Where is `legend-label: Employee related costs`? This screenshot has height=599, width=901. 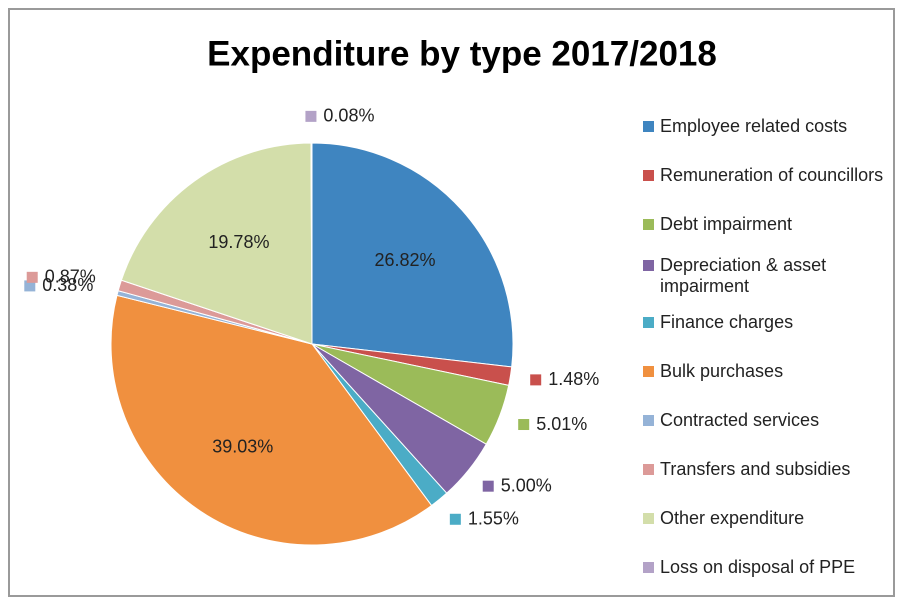
legend-label: Employee related costs is located at coordinates (754, 126).